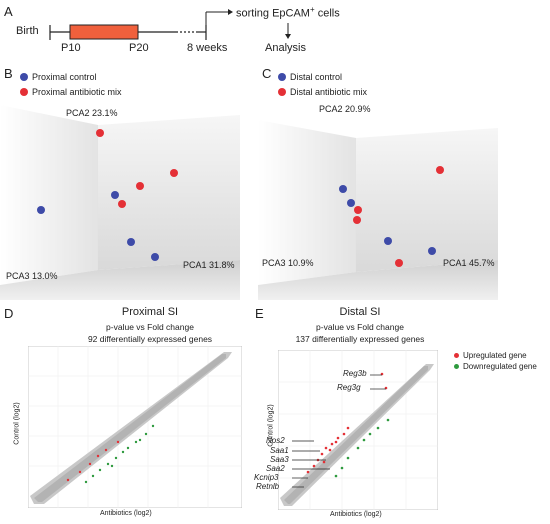 Image resolution: width=550 pixels, height=524 pixels. Describe the element at coordinates (360, 312) in the screenshot. I see `title-e: Distal SI` at that location.